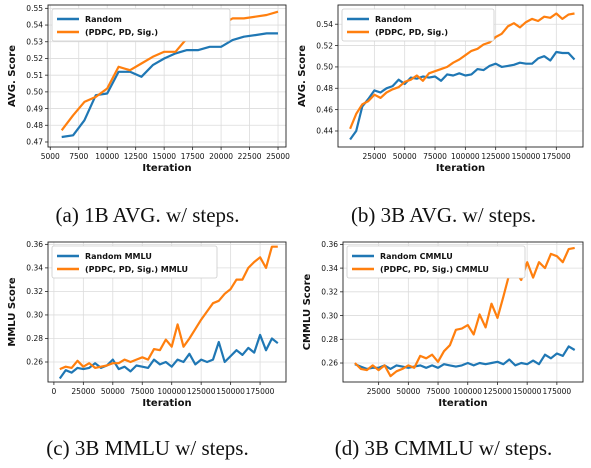 The width and height of the screenshot is (591, 468). Describe the element at coordinates (12, 311) in the screenshot. I see `y-axis-title: MMLU Score` at that location.